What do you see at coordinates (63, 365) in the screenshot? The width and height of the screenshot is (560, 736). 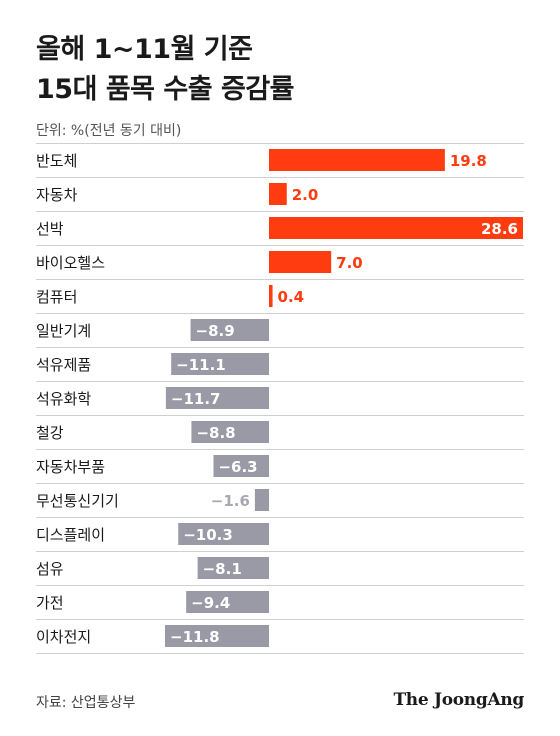 I see `category-label: 석유제품` at bounding box center [63, 365].